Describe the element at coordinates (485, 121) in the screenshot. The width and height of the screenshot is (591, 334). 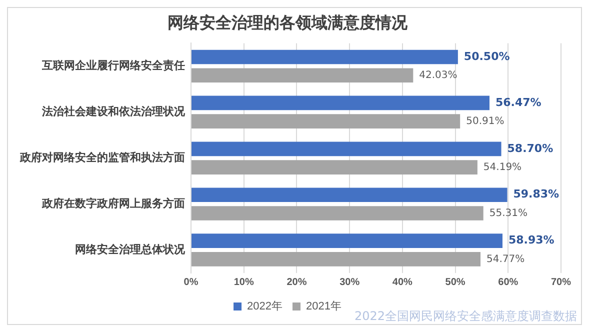
I see `data-label: 50.91%` at that location.